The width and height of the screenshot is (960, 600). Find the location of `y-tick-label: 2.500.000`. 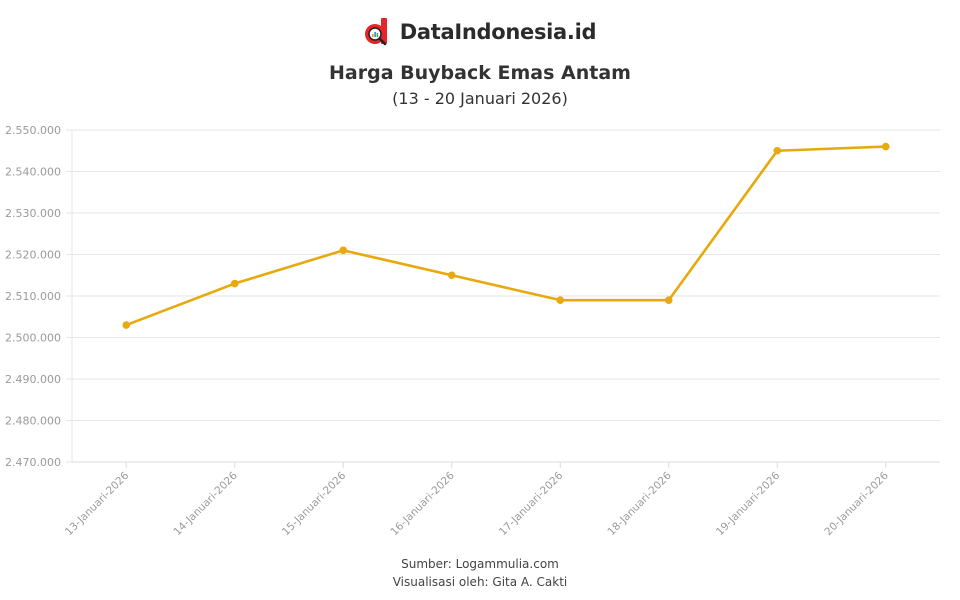

y-tick-label: 2.500.000 is located at coordinates (33, 338).